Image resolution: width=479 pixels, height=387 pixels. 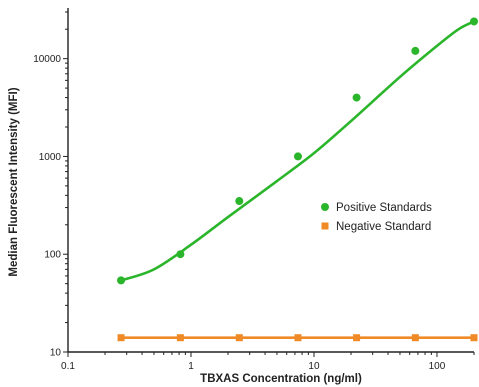 What do you see at coordinates (376, 217) in the screenshot?
I see `legend: Positive Standards Negative Standard` at bounding box center [376, 217].